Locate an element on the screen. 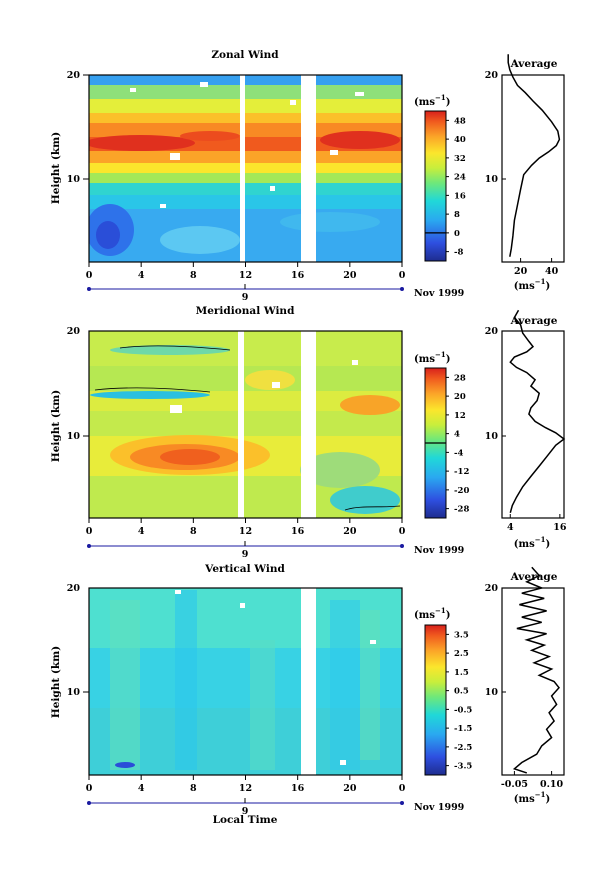  meridional-ylabel: Height (km) is located at coordinates (56, 426).